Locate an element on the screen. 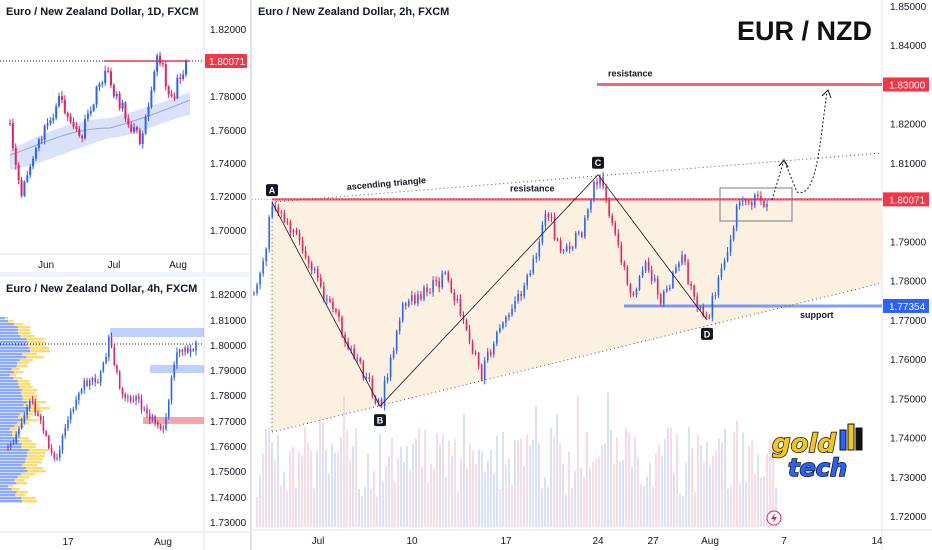 Image resolution: width=932 pixels, height=550 pixels. daily-x-tick: Jul is located at coordinates (114, 265).